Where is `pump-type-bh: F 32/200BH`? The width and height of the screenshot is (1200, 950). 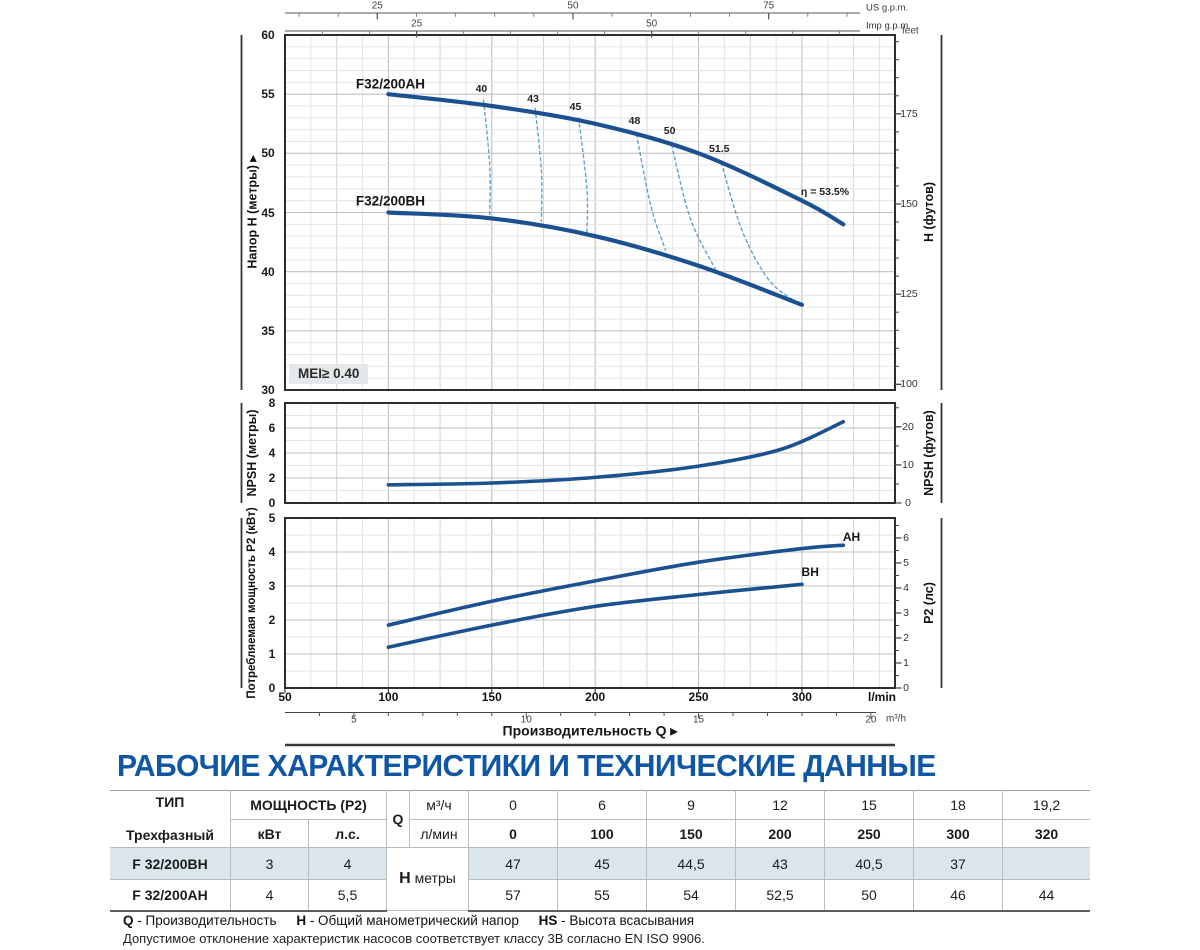 pump-type-bh: F 32/200BH is located at coordinates (170, 863).